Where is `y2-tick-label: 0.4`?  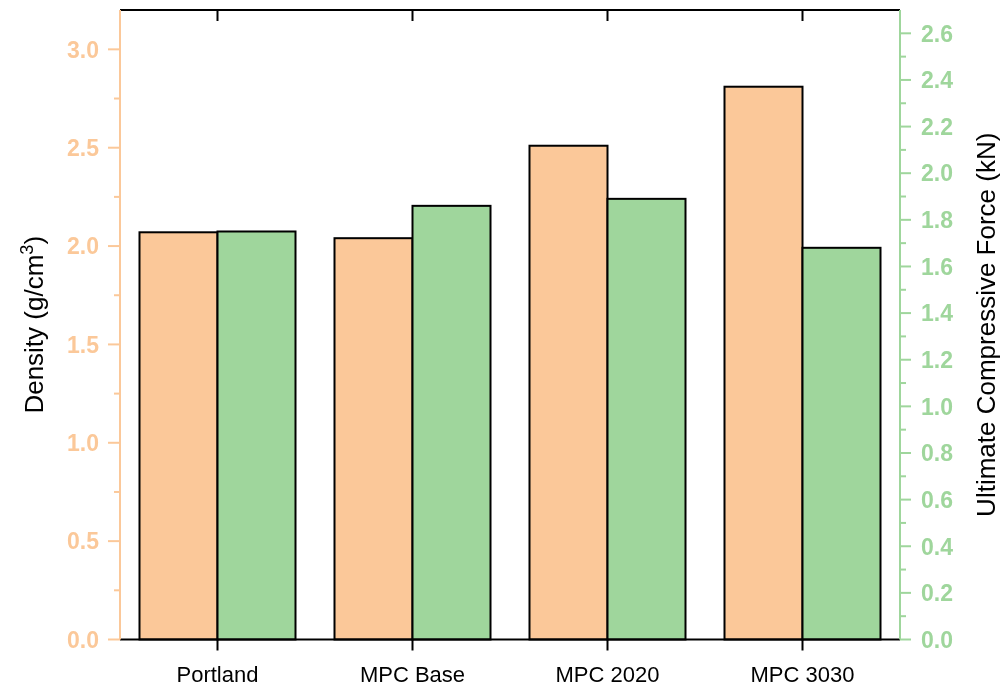
y2-tick-label: 0.4 is located at coordinates (937, 546).